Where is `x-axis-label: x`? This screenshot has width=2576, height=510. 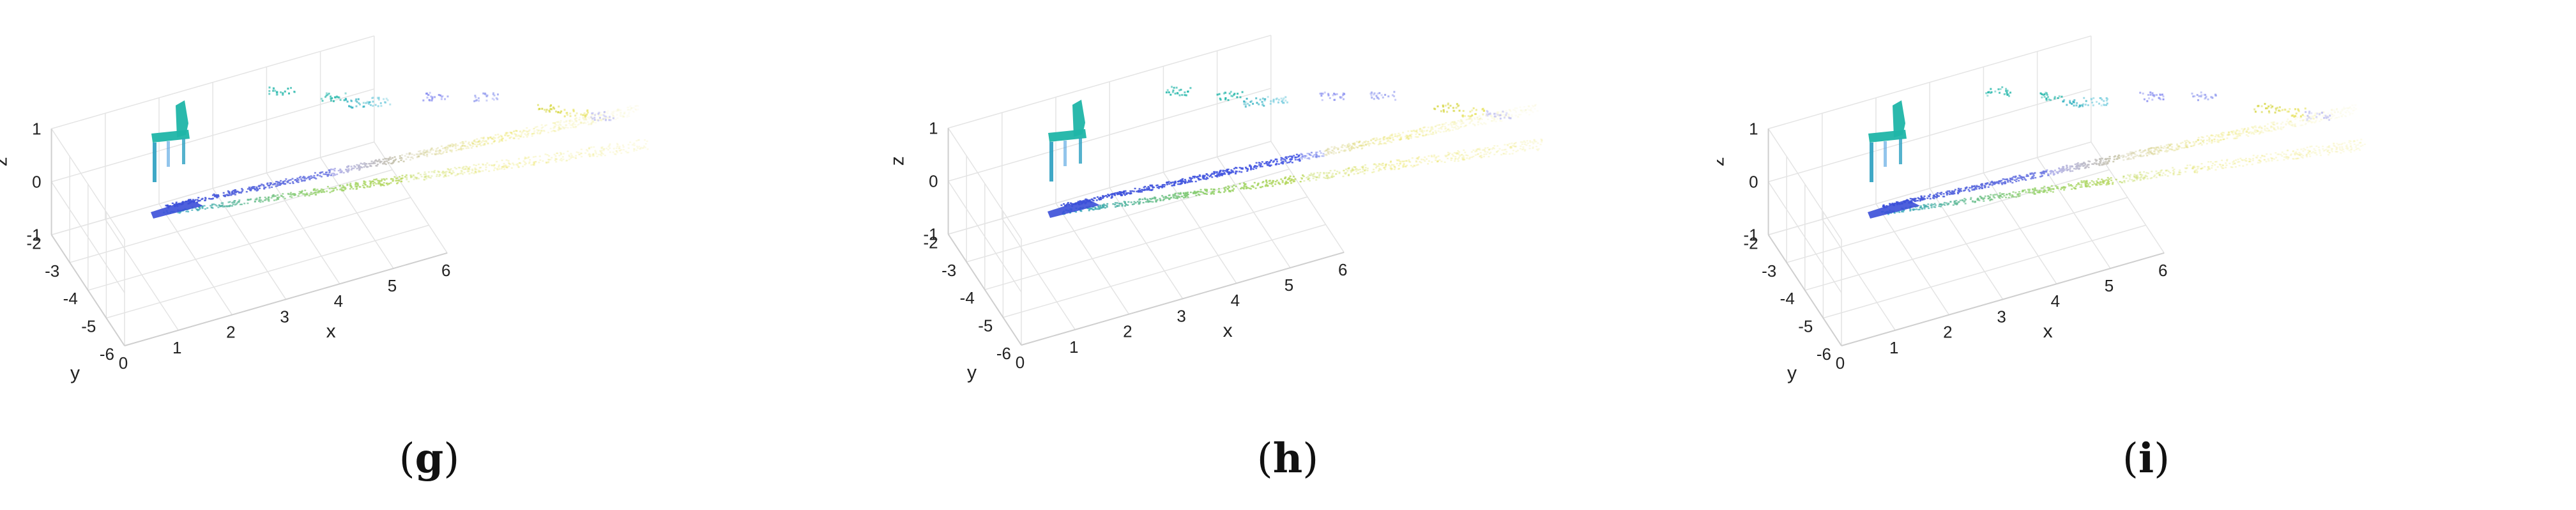 x-axis-label: x is located at coordinates (2048, 332).